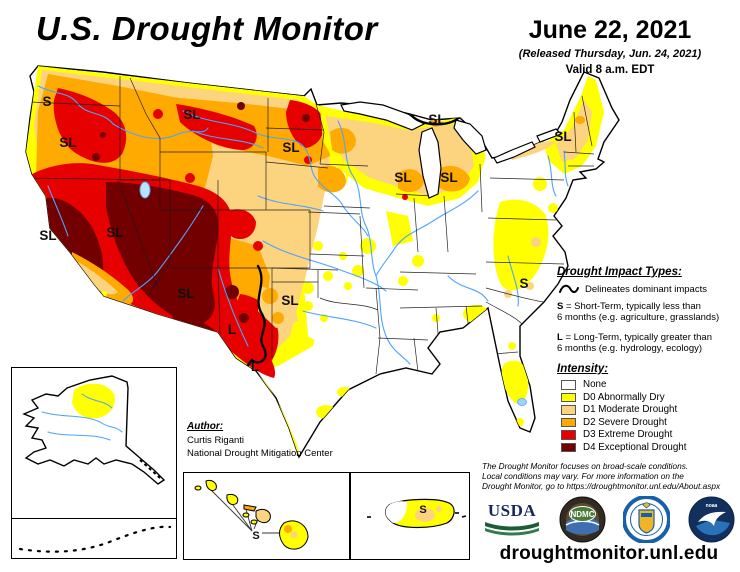  What do you see at coordinates (569, 289) in the screenshot?
I see `delineation-squiggle-icon` at bounding box center [569, 289].